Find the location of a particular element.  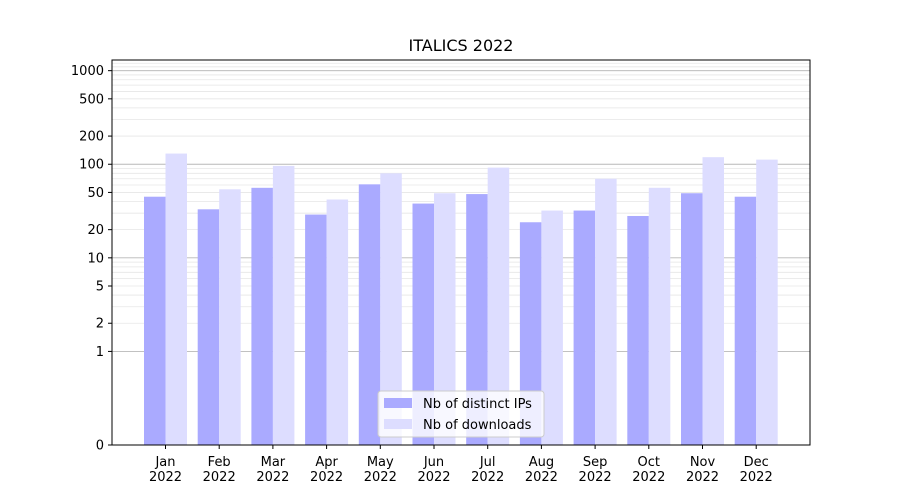

y-axis-ticks: 0 1 2 5 10 20 50 100 200 500 1000 is located at coordinates (91, 259).